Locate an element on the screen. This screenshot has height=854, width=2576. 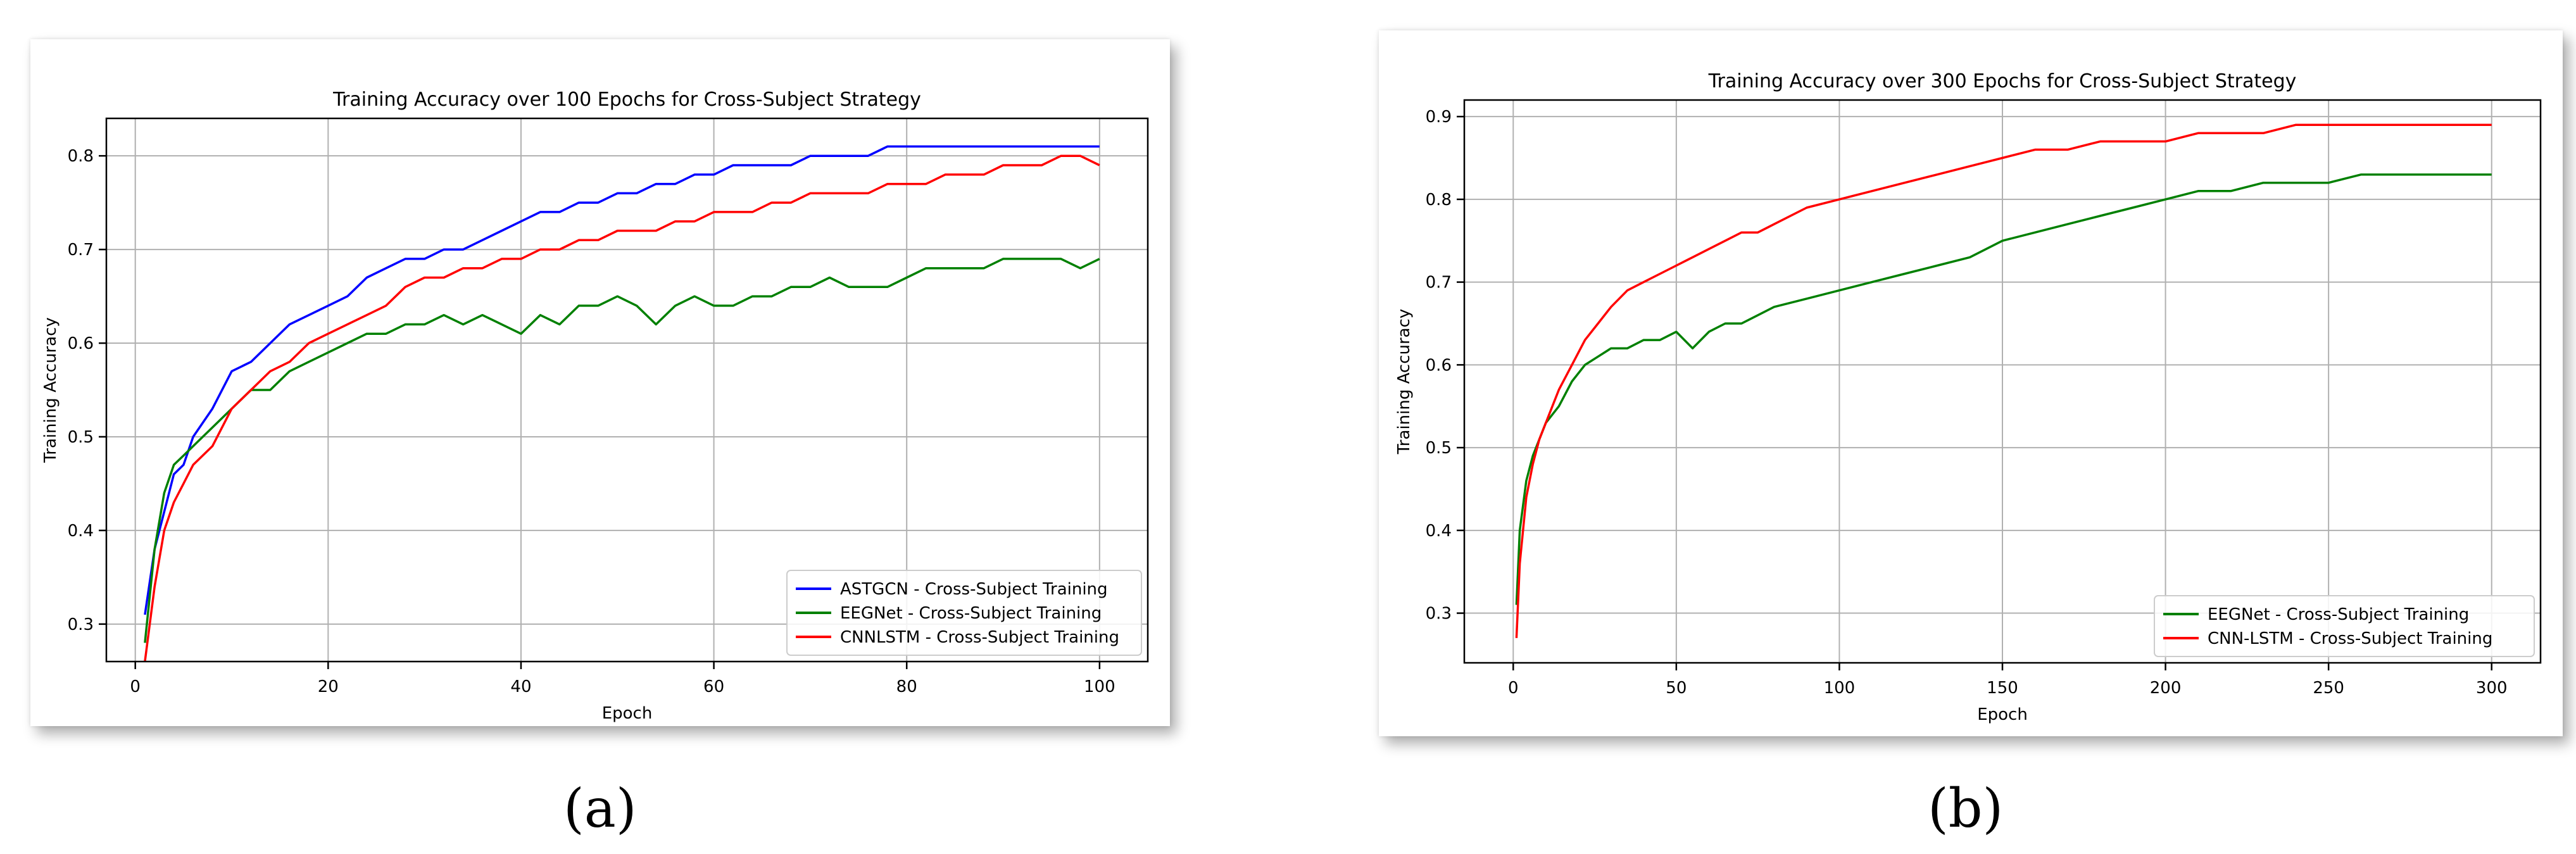
chart-a-legend-box is located at coordinates (964, 613).